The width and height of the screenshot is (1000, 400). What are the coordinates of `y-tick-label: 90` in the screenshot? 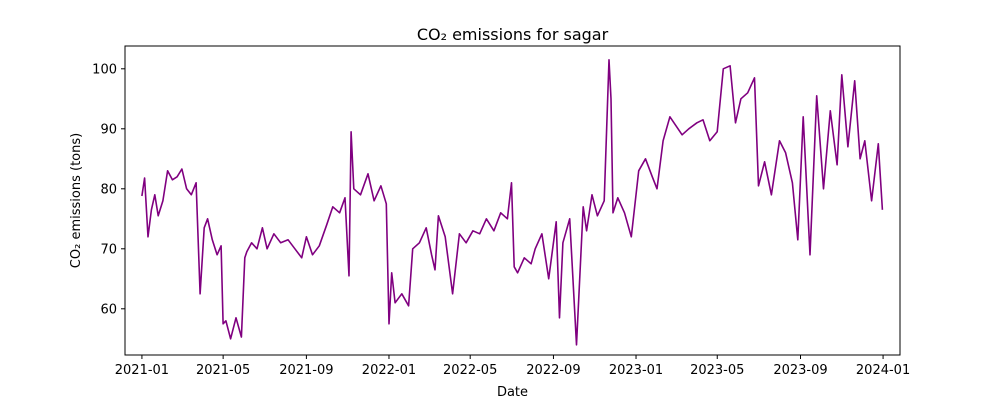 It's located at (108, 129).